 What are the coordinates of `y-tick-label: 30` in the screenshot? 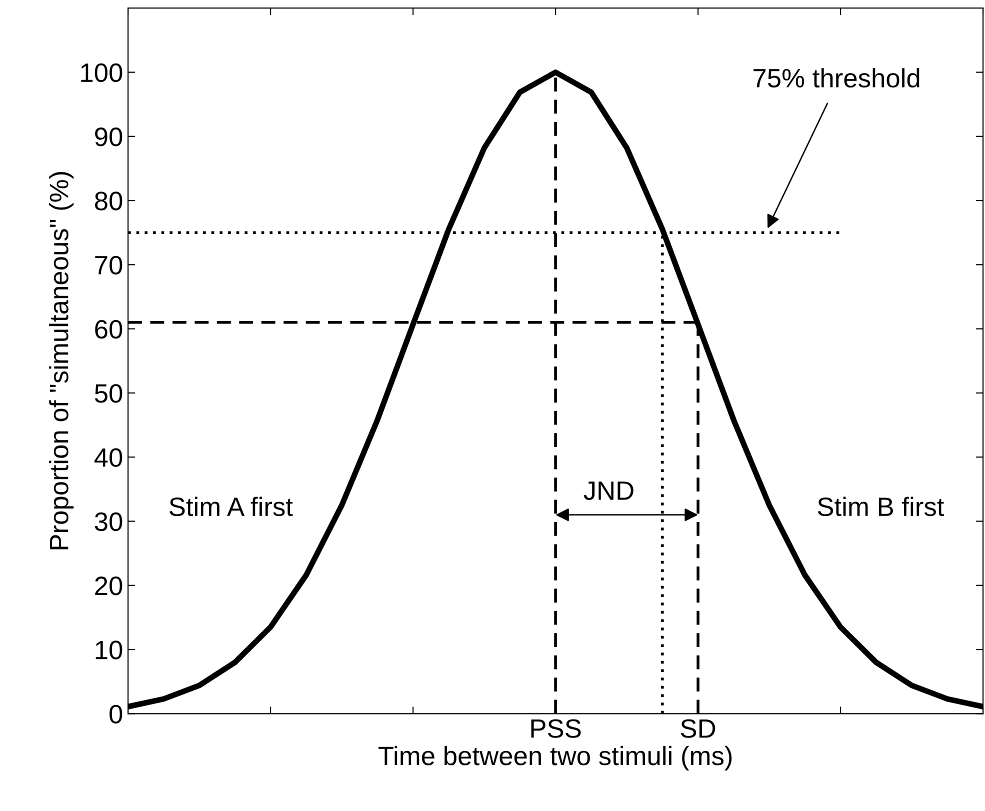 It's located at (108, 522).